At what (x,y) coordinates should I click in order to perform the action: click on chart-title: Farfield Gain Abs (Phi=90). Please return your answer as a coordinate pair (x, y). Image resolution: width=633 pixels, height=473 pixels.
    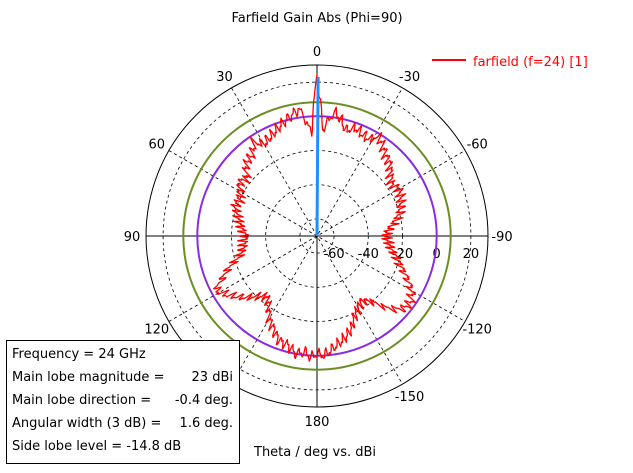
    Looking at the image, I should click on (316, 18).